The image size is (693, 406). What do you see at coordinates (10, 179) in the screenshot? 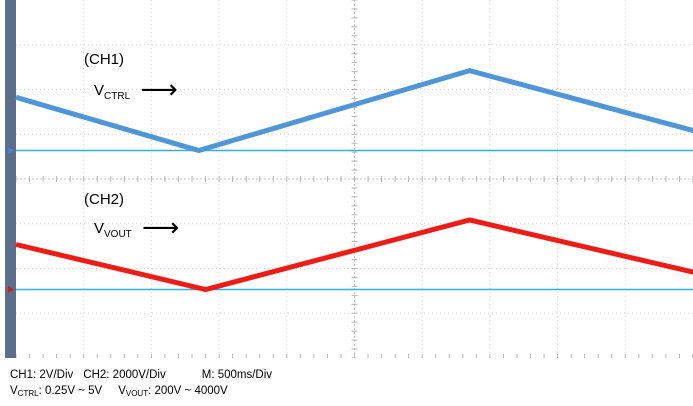
I see `left-edge-bar` at bounding box center [10, 179].